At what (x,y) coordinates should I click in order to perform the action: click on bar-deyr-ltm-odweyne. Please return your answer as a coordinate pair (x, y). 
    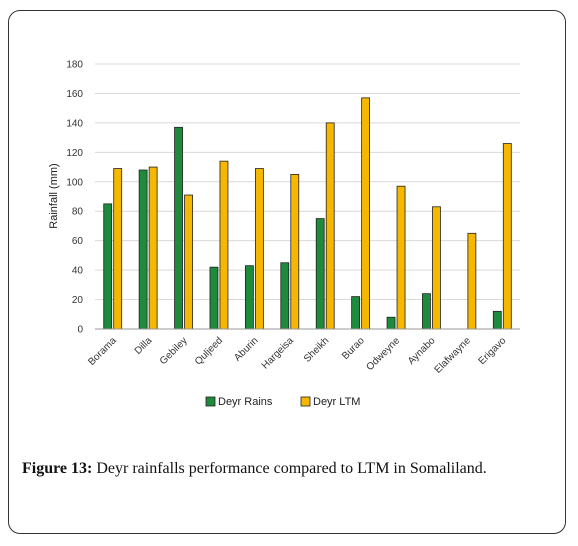
    Looking at the image, I should click on (401, 257).